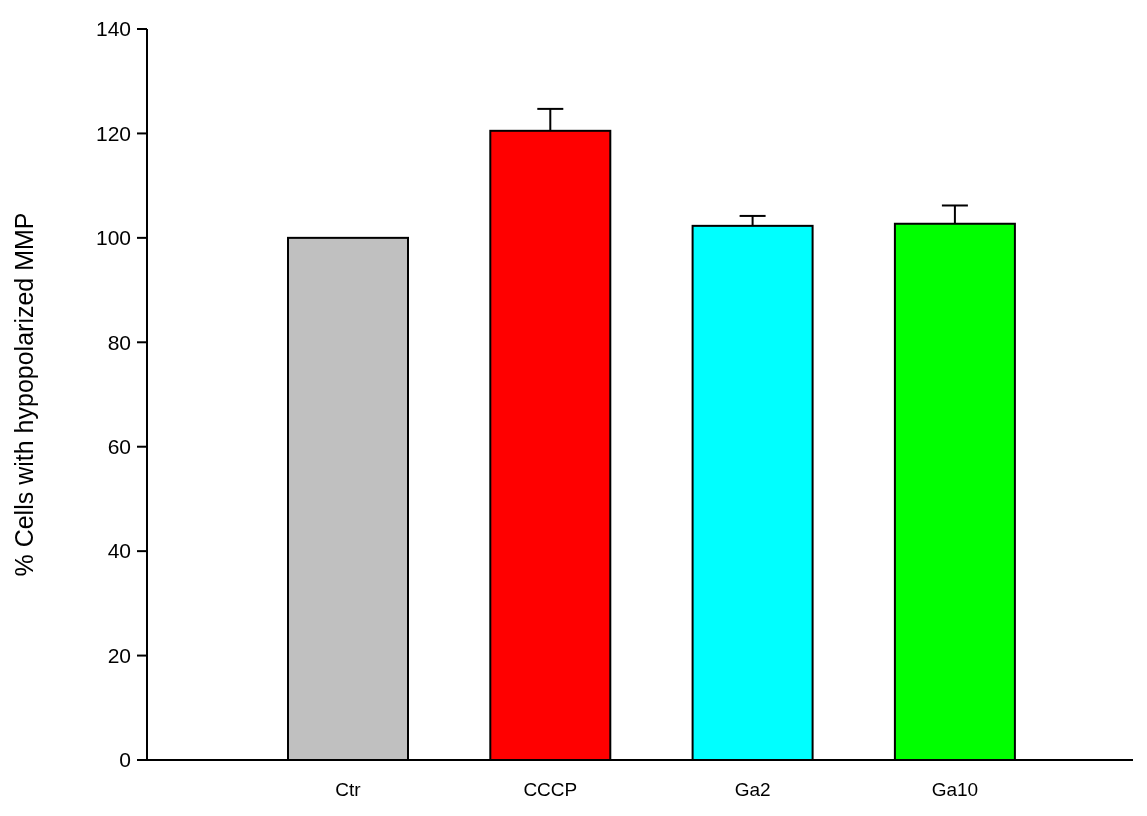  I want to click on x-tick-label: Ctr, so click(348, 789).